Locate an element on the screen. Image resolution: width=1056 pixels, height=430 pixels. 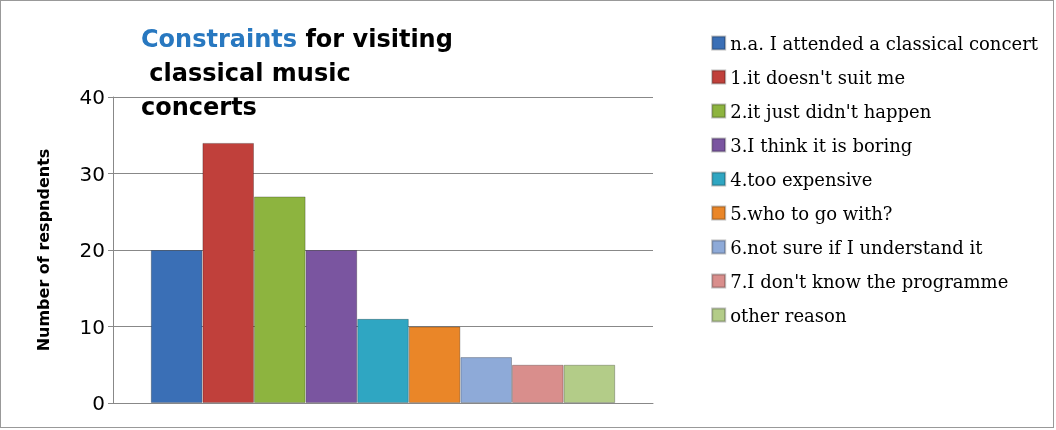
legend-label: 2.it just didn't happen is located at coordinates (831, 111).